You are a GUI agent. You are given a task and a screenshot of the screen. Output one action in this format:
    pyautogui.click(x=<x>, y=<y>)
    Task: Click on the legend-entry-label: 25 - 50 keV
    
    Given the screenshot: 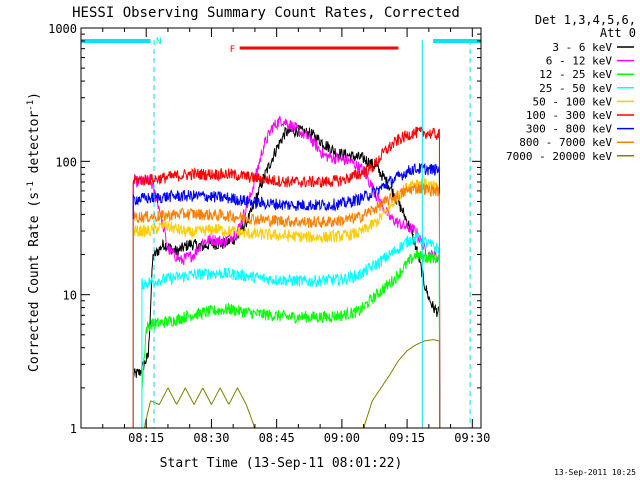 What is the action you would take?
    pyautogui.click(x=575, y=88)
    